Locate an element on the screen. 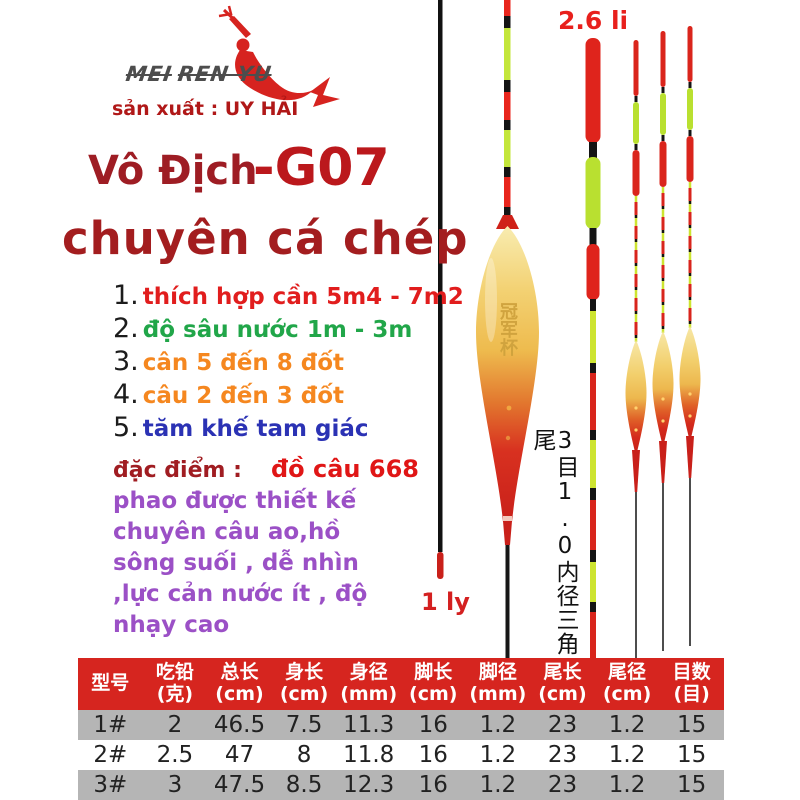 This screenshot has height=800, width=800. table-row: 2# 2.5 47 8 11.8 16 1.2 23 1.2 15 is located at coordinates (401, 754).